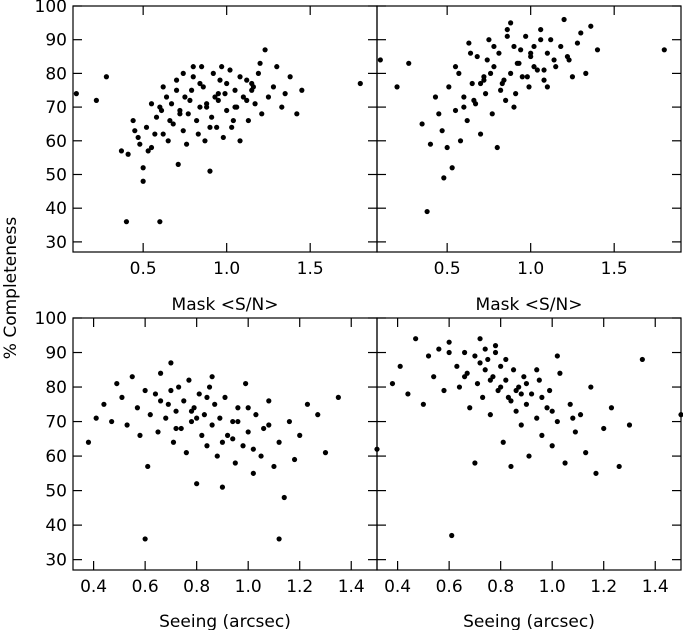 This screenshot has width=683, height=630. What do you see at coordinates (603, 587) in the screenshot?
I see `x-tick-label: 1.2` at bounding box center [603, 587].